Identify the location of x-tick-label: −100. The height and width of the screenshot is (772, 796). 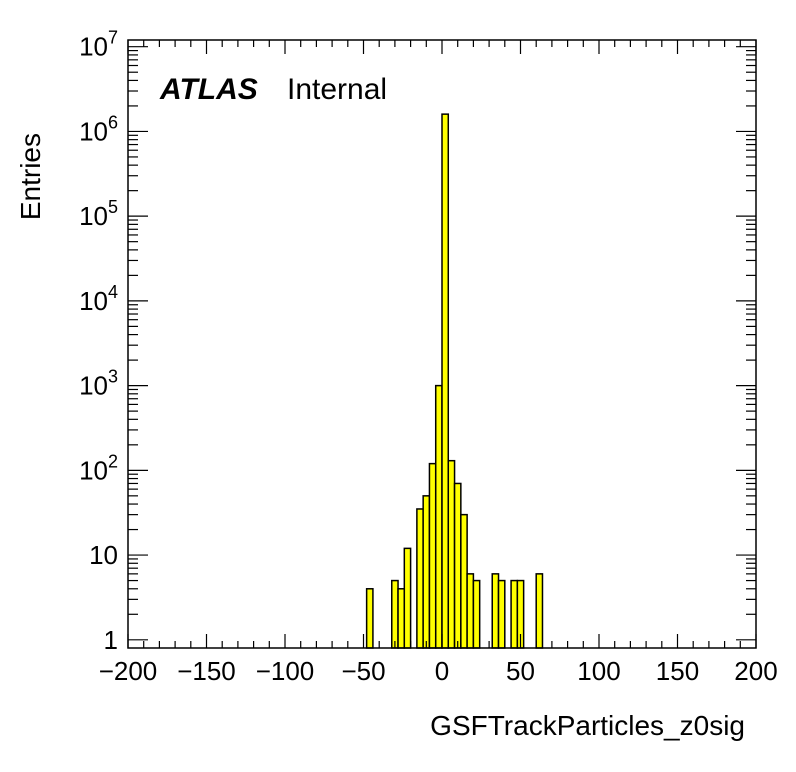
(285, 671).